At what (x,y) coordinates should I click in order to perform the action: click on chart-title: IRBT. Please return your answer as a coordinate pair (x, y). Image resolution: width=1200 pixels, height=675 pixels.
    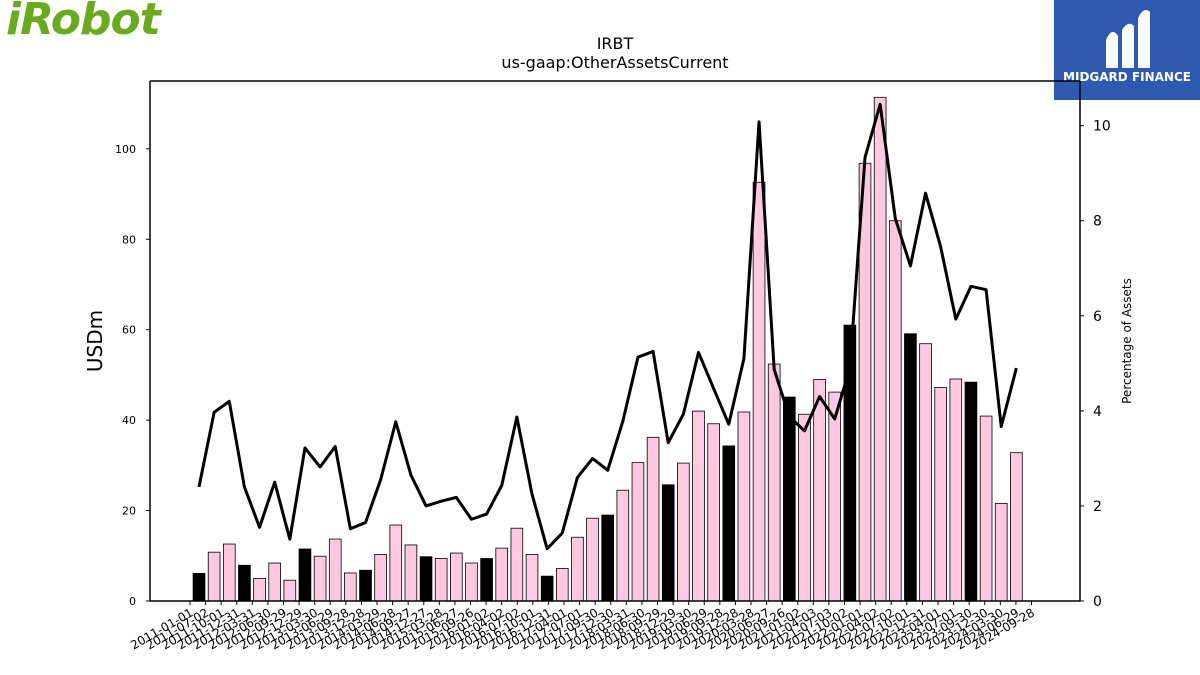
    Looking at the image, I should click on (615, 43).